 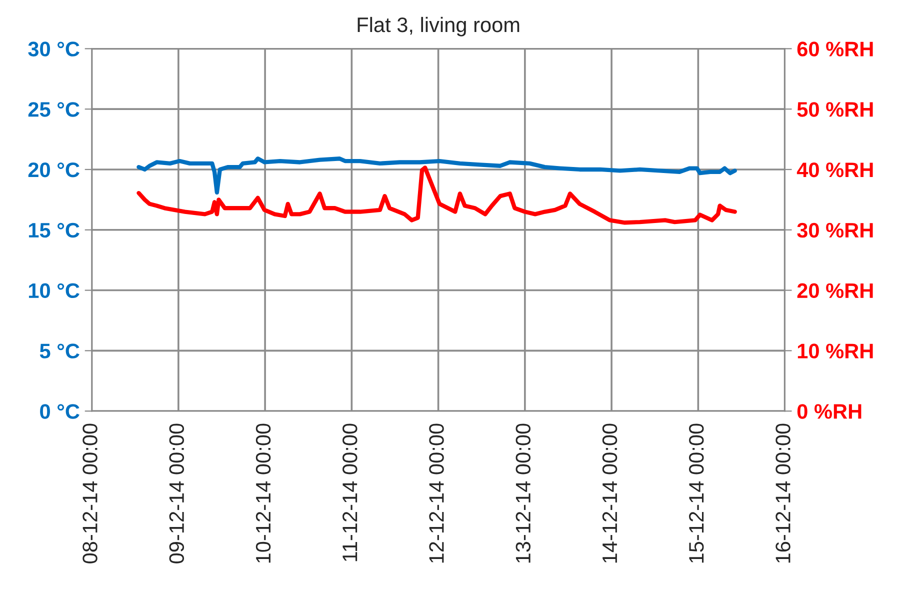 What do you see at coordinates (829, 411) in the screenshot?
I see `y2-tick-label: 0 %RH` at bounding box center [829, 411].